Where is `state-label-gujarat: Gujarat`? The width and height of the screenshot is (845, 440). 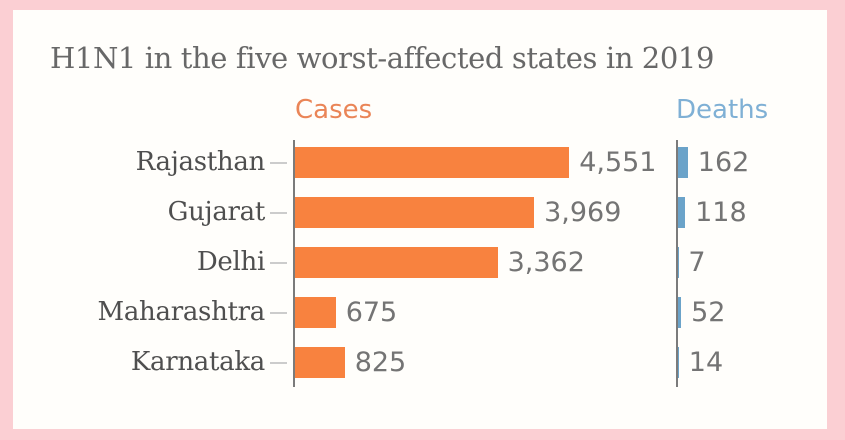 state-label-gujarat: Gujarat is located at coordinates (216, 212).